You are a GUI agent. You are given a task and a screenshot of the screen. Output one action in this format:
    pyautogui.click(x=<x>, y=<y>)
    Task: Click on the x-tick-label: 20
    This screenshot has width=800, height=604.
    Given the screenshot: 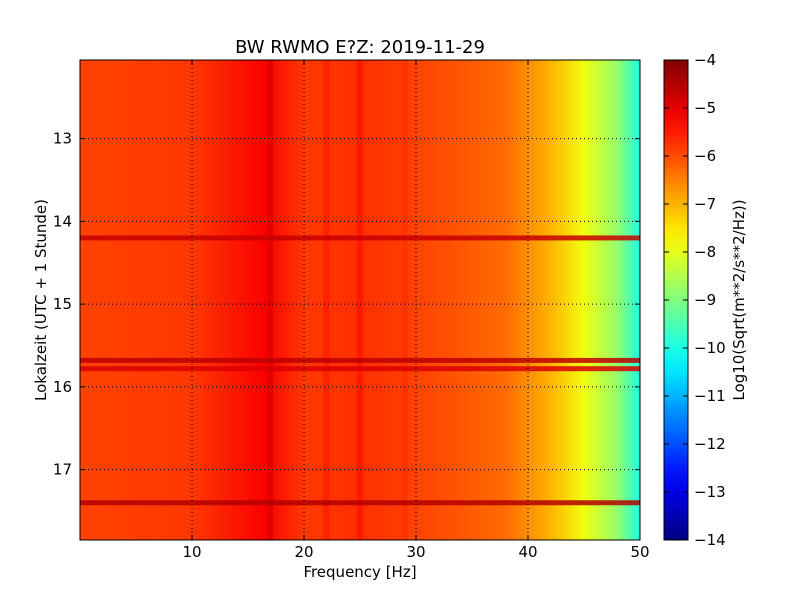 What is the action you would take?
    pyautogui.click(x=303, y=552)
    